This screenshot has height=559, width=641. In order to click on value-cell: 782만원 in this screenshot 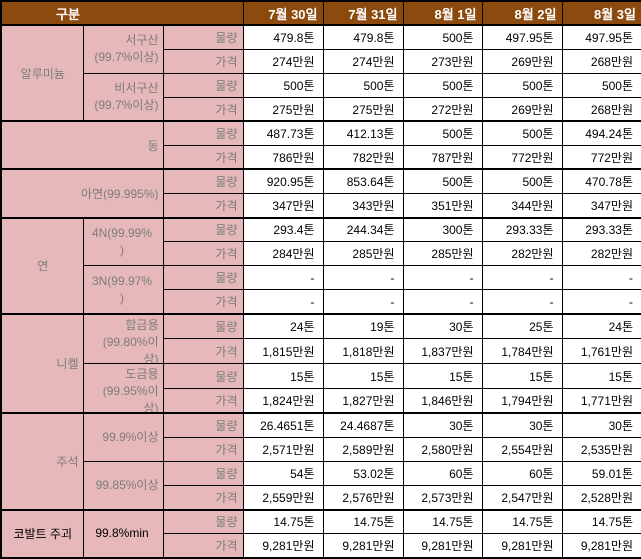, I will do `click(363, 157)`.